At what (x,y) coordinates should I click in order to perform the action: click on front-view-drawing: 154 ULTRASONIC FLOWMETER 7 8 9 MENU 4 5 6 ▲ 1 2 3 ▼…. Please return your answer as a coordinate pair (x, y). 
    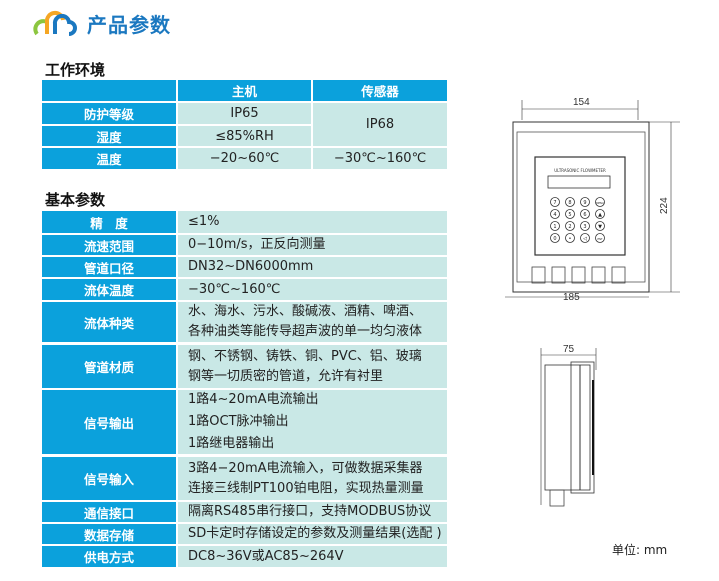
    Looking at the image, I should click on (592, 200).